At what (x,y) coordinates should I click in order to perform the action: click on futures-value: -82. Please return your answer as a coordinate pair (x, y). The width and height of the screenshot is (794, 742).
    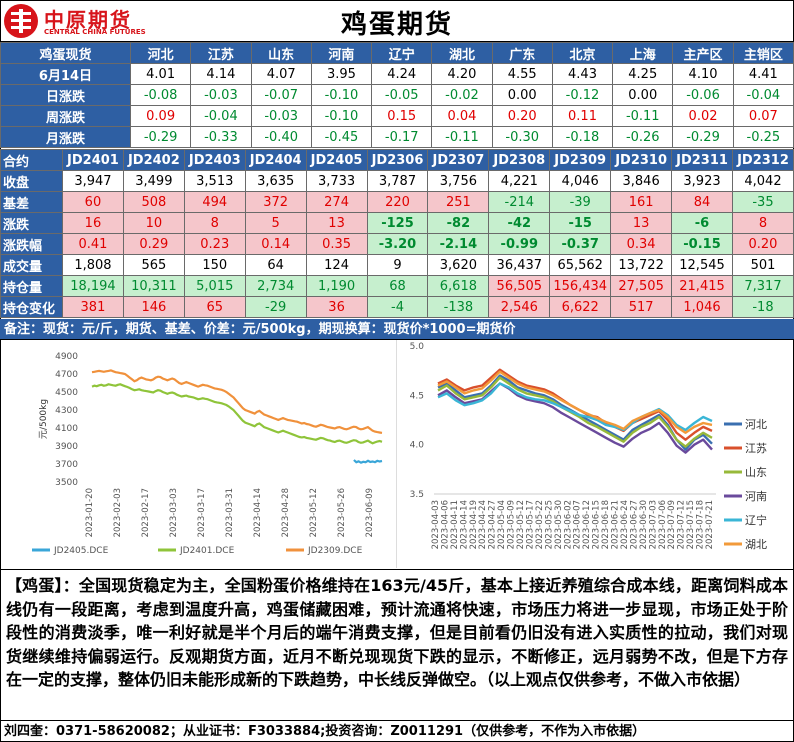
    Looking at the image, I should click on (458, 223).